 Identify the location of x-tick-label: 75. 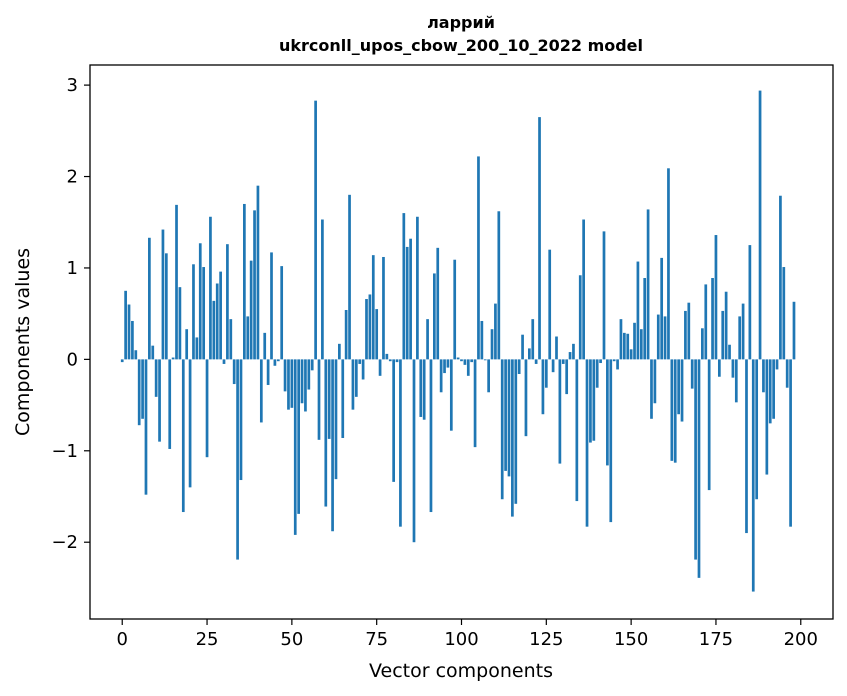
(376, 639).